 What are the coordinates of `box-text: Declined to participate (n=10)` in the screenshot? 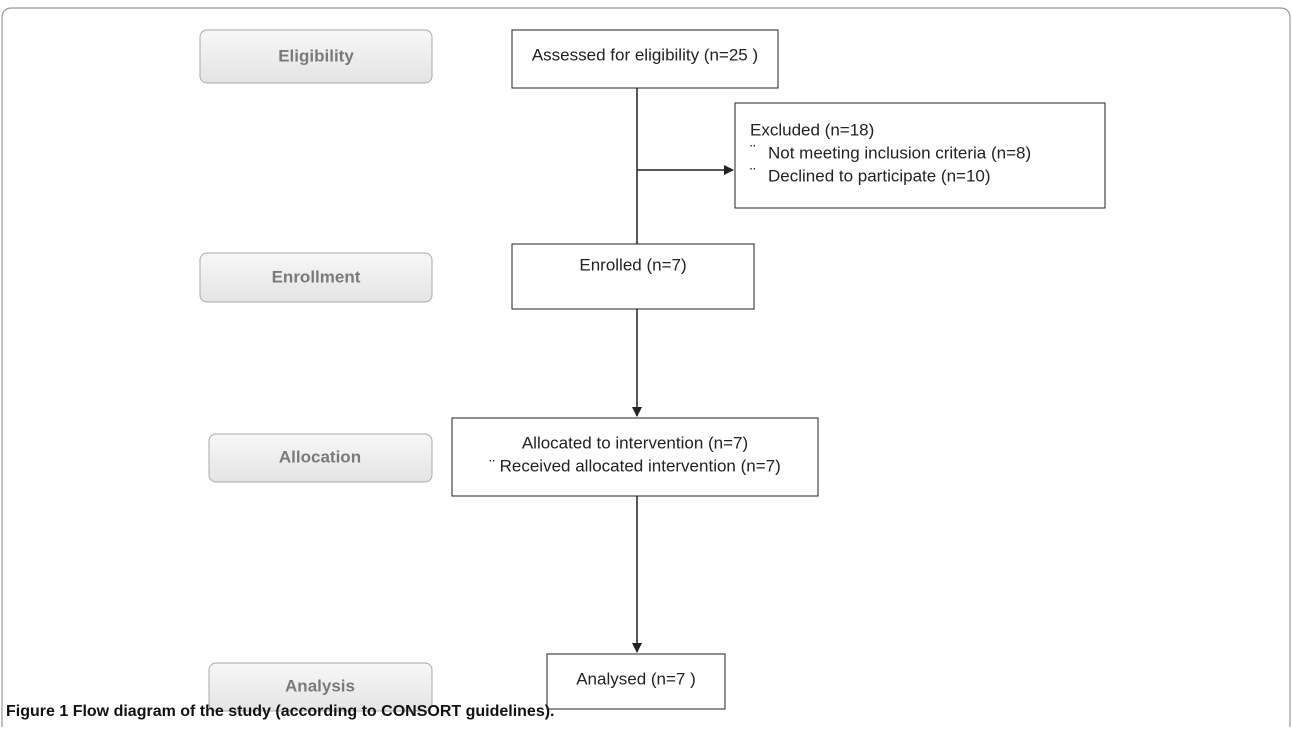 It's located at (879, 175).